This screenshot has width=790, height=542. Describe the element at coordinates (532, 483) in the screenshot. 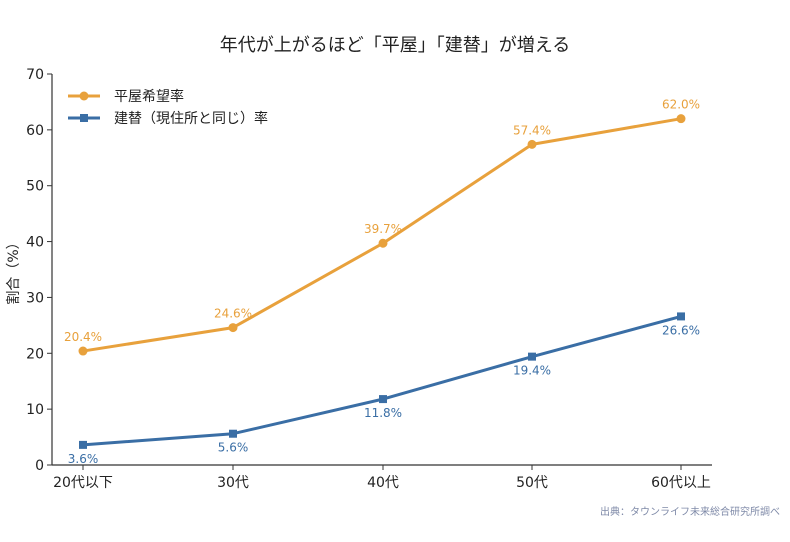

I see `x-tick-label: 50代` at that location.